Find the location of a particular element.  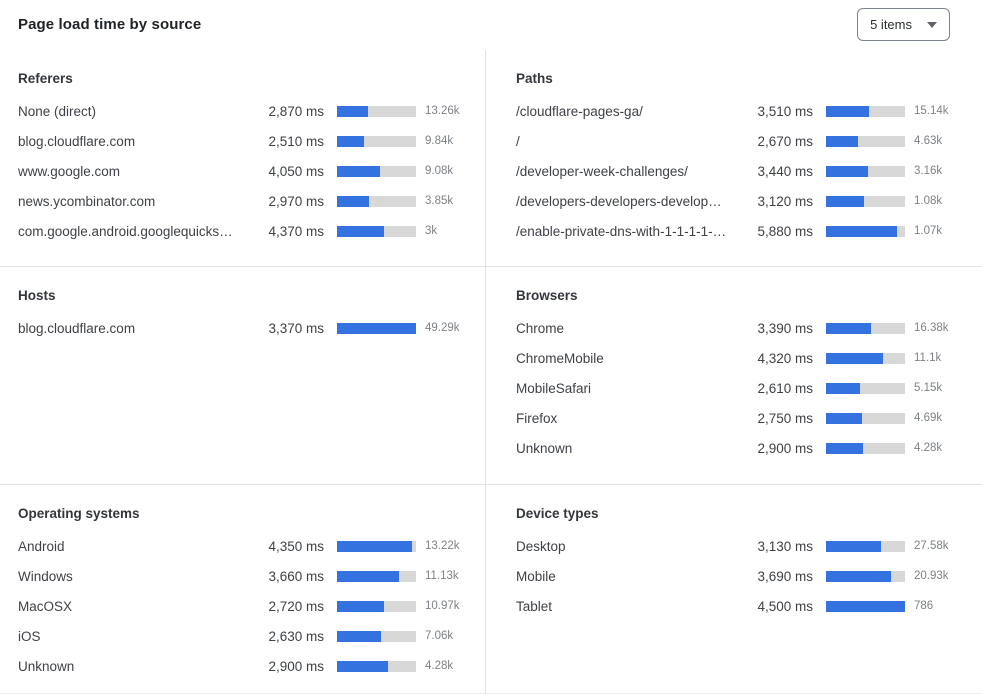

row-count: 11.13k is located at coordinates (442, 576).